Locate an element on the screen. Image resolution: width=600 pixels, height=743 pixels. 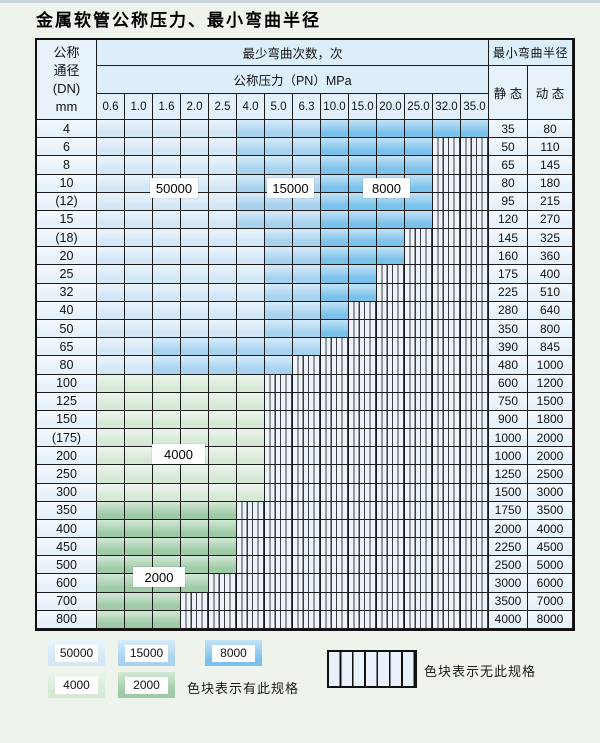
static-radius-cell: 95 is located at coordinates (508, 201).